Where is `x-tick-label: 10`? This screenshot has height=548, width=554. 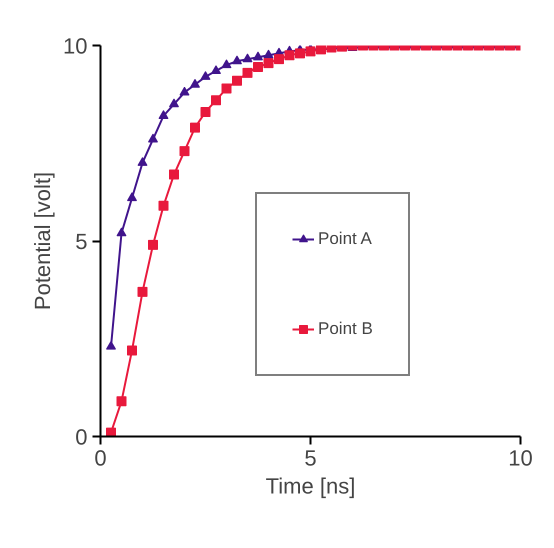 x-tick-label: 10 is located at coordinates (520, 458).